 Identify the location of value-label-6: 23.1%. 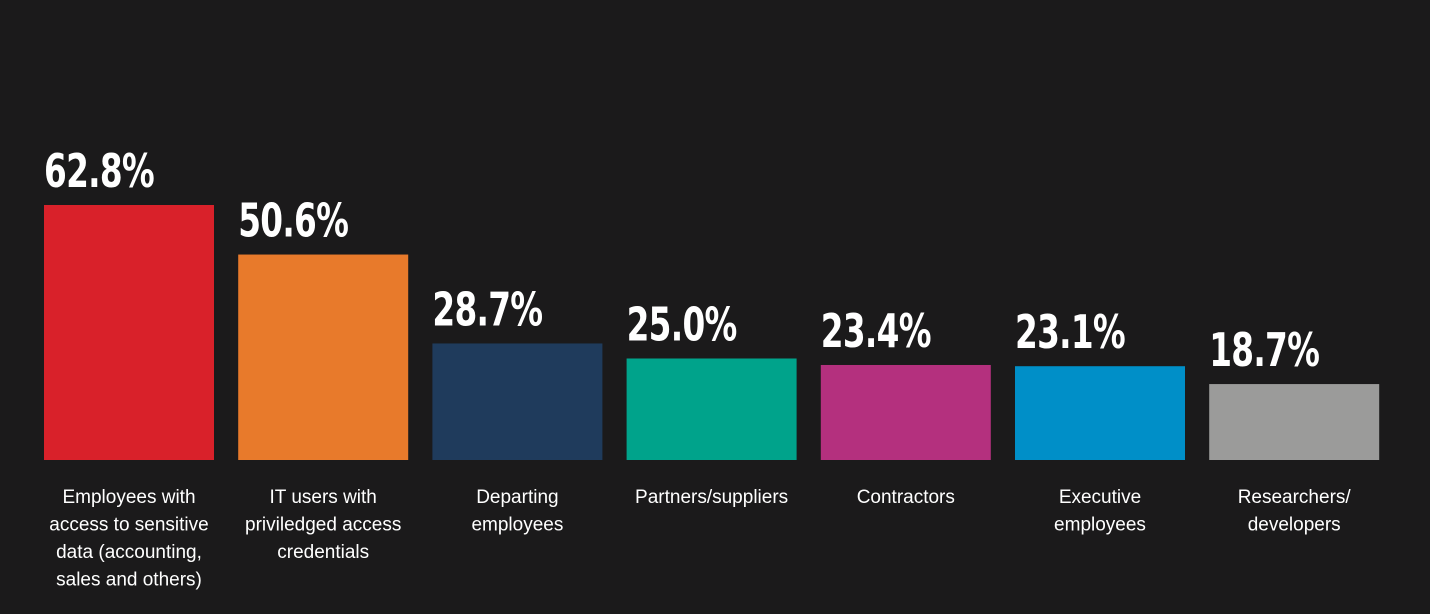
(1070, 332).